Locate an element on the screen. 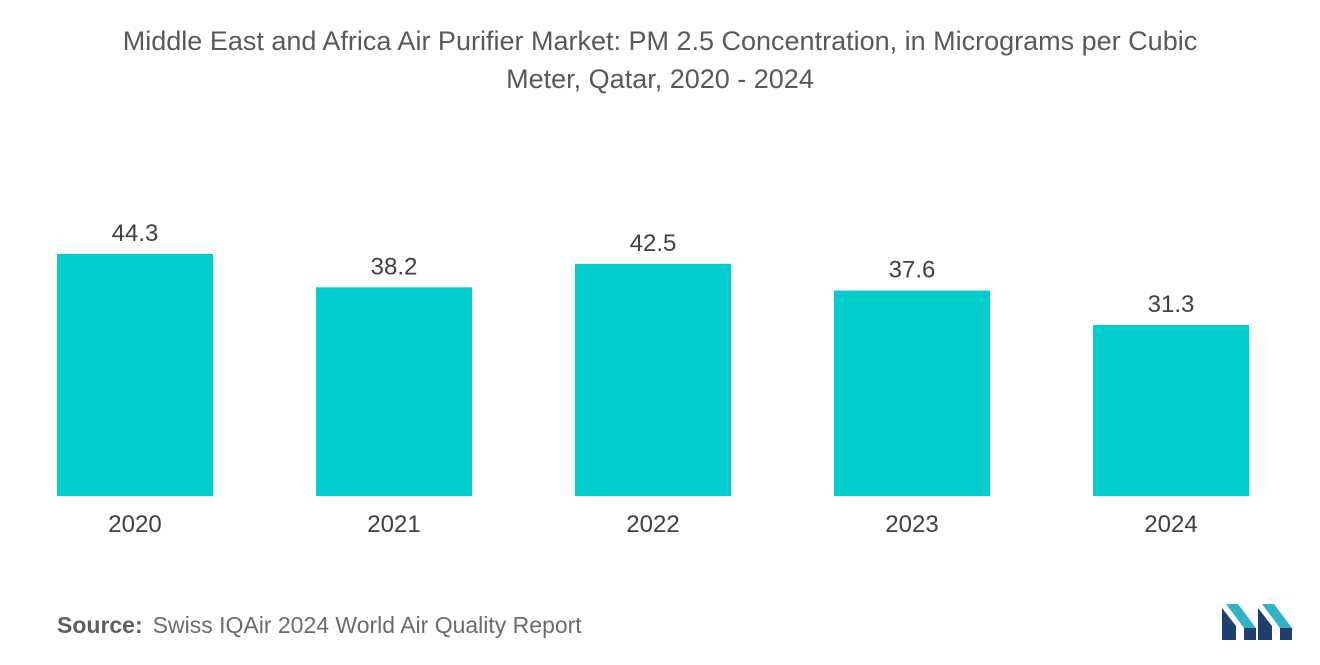 The width and height of the screenshot is (1320, 665). bar-2020 is located at coordinates (135, 375).